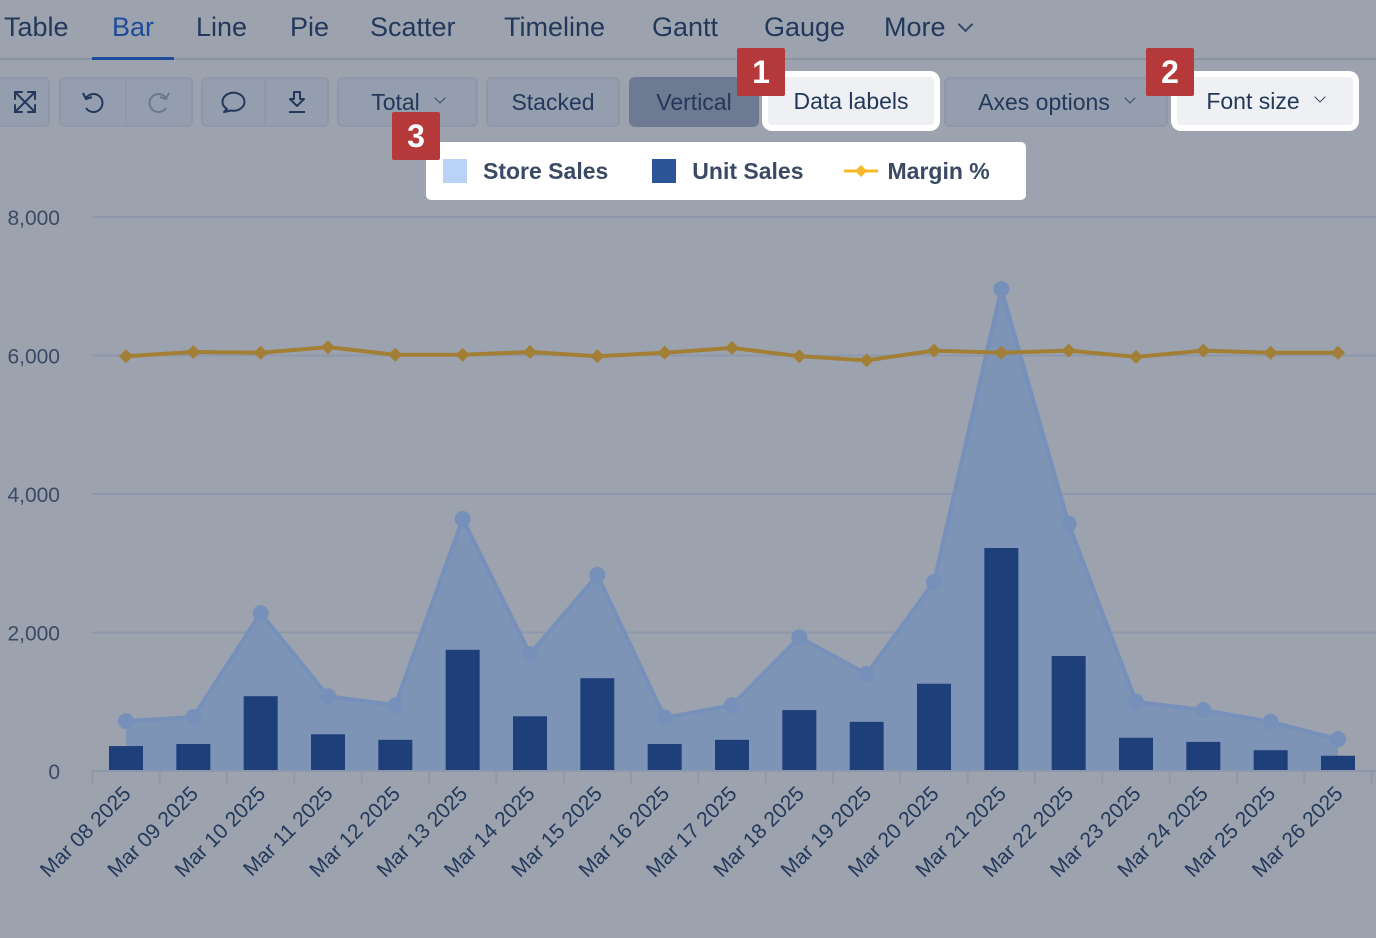 The image size is (1376, 938). What do you see at coordinates (915, 27) in the screenshot?
I see `tab-more-label: More` at bounding box center [915, 27].